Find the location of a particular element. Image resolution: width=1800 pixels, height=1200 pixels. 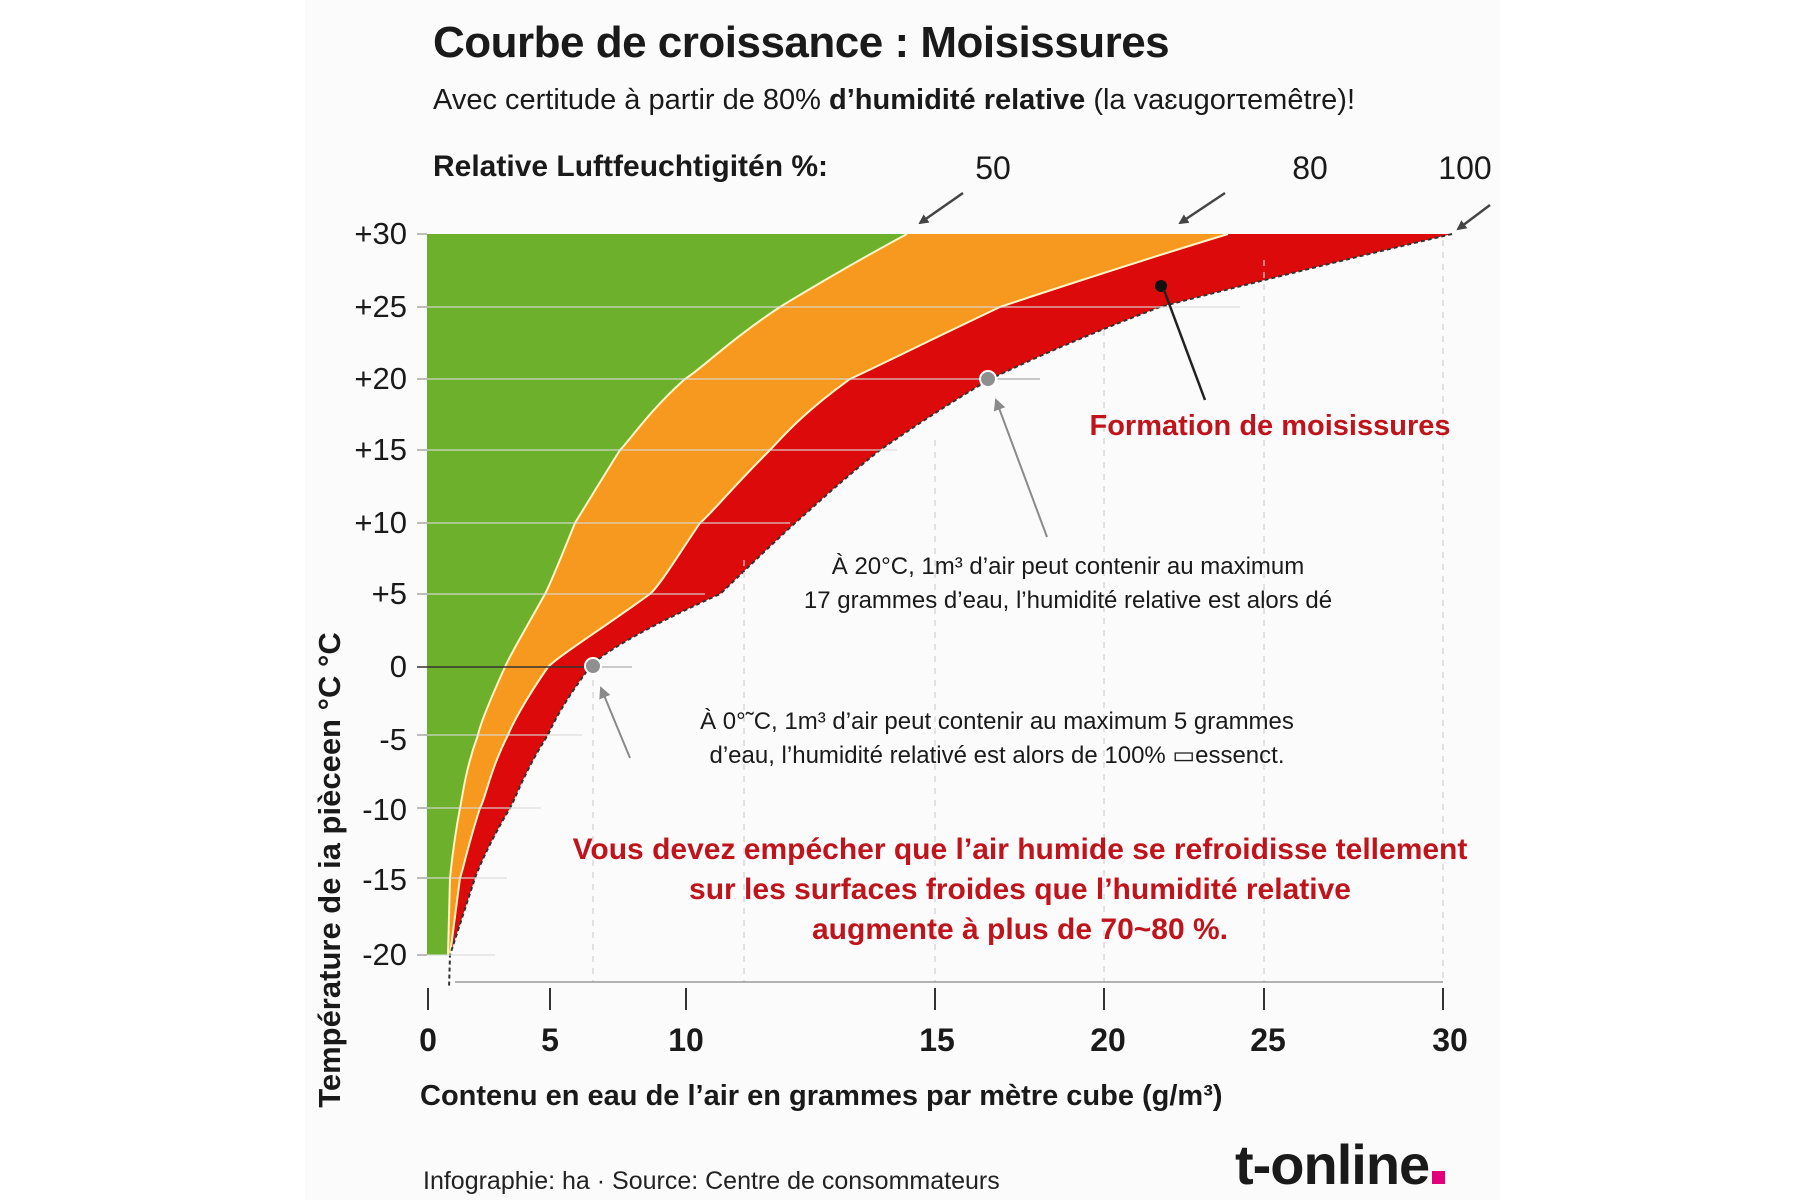

x-axis-ticks is located at coordinates (935, 999).